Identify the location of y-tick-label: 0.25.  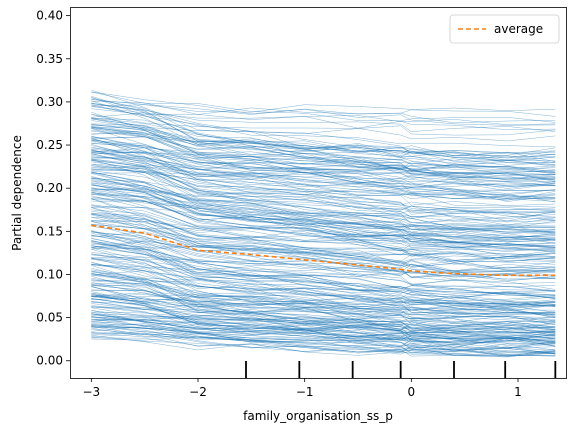
(49, 145).